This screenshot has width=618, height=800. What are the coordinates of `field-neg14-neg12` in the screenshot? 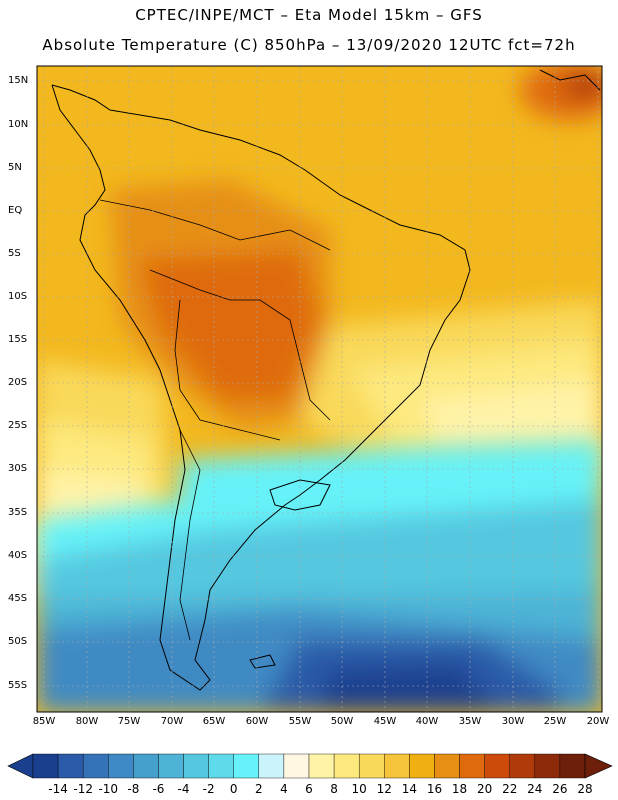 It's located at (410, 688).